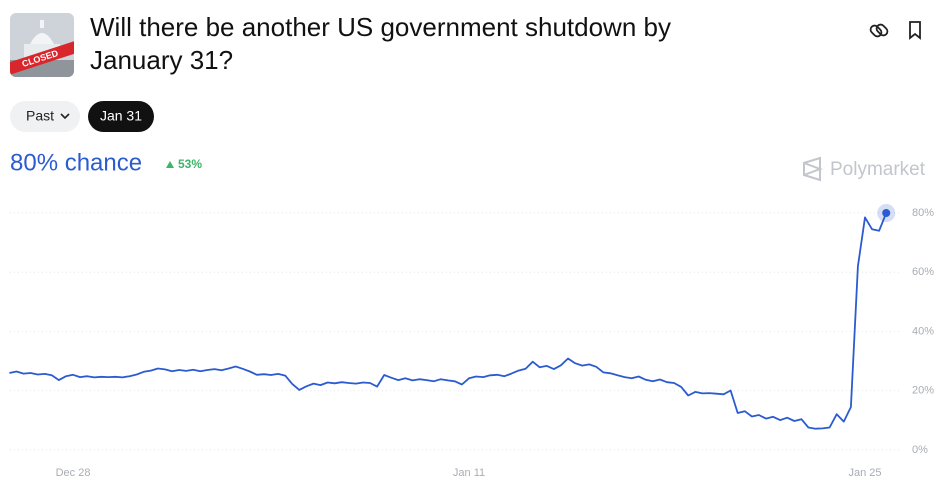 The image size is (941, 497). What do you see at coordinates (923, 331) in the screenshot?
I see `y-tick-label: 40%` at bounding box center [923, 331].